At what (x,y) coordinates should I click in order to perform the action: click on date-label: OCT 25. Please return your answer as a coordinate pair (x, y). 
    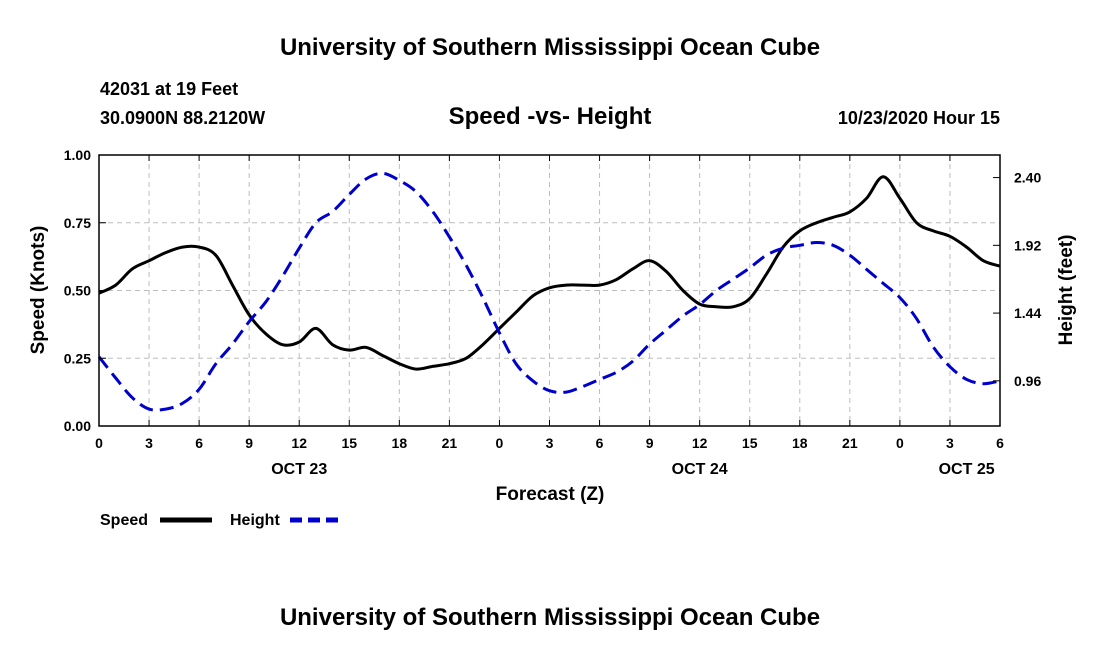
    Looking at the image, I should click on (967, 469).